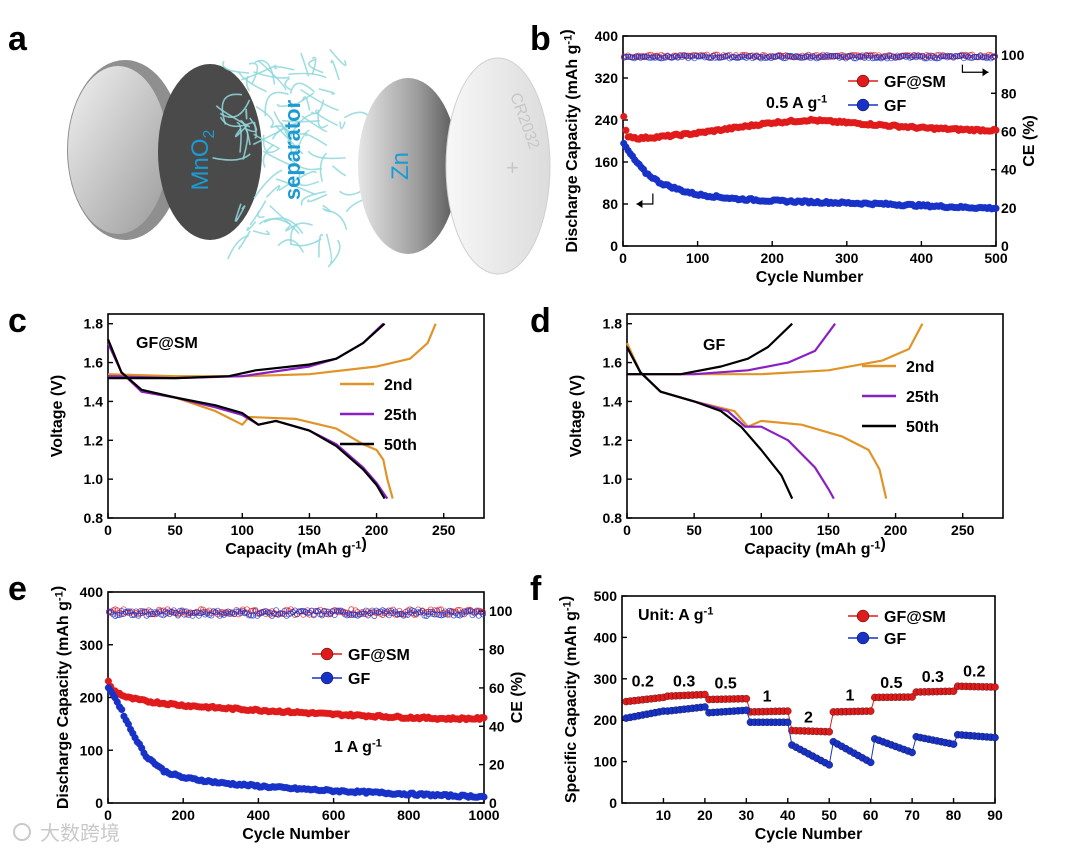 This screenshot has width=1080, height=856. What do you see at coordinates (614, 246) in the screenshot?
I see `y-tick-label: 0` at bounding box center [614, 246].